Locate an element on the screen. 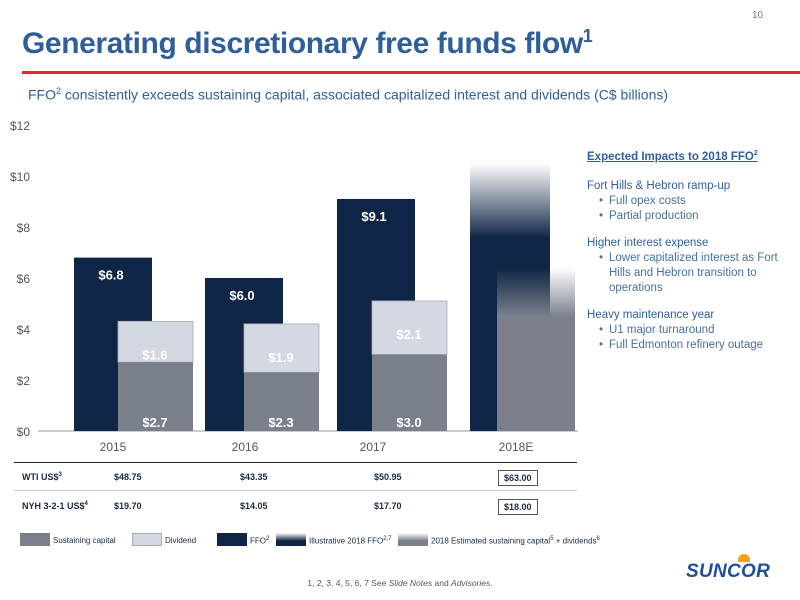  y-tick-label: $8 is located at coordinates (24, 228).